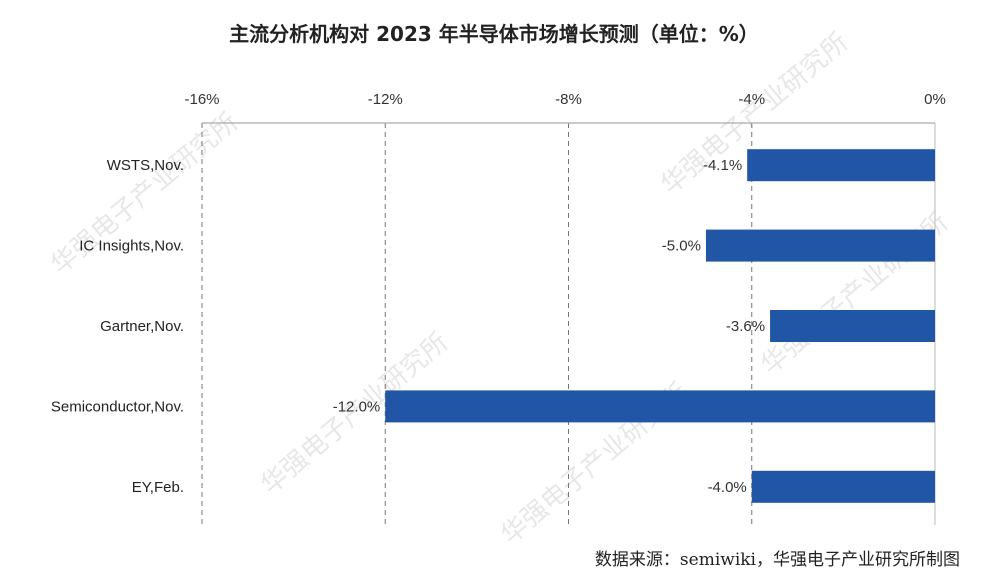 The width and height of the screenshot is (988, 588). Describe the element at coordinates (745, 326) in the screenshot. I see `data-label: -3.6%` at that location.